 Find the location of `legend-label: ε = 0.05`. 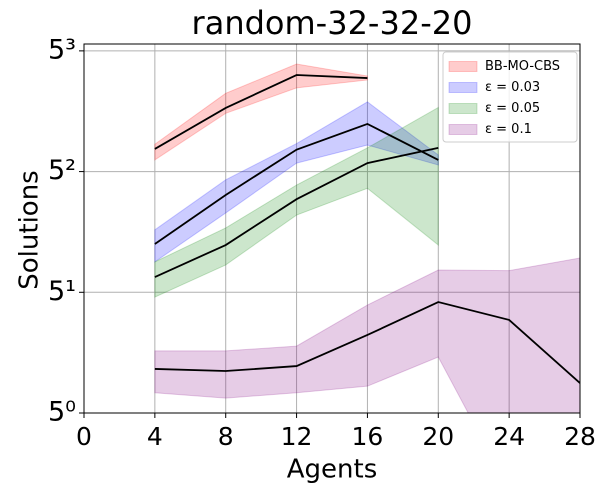

legend-label: ε = 0.05 is located at coordinates (512, 108).